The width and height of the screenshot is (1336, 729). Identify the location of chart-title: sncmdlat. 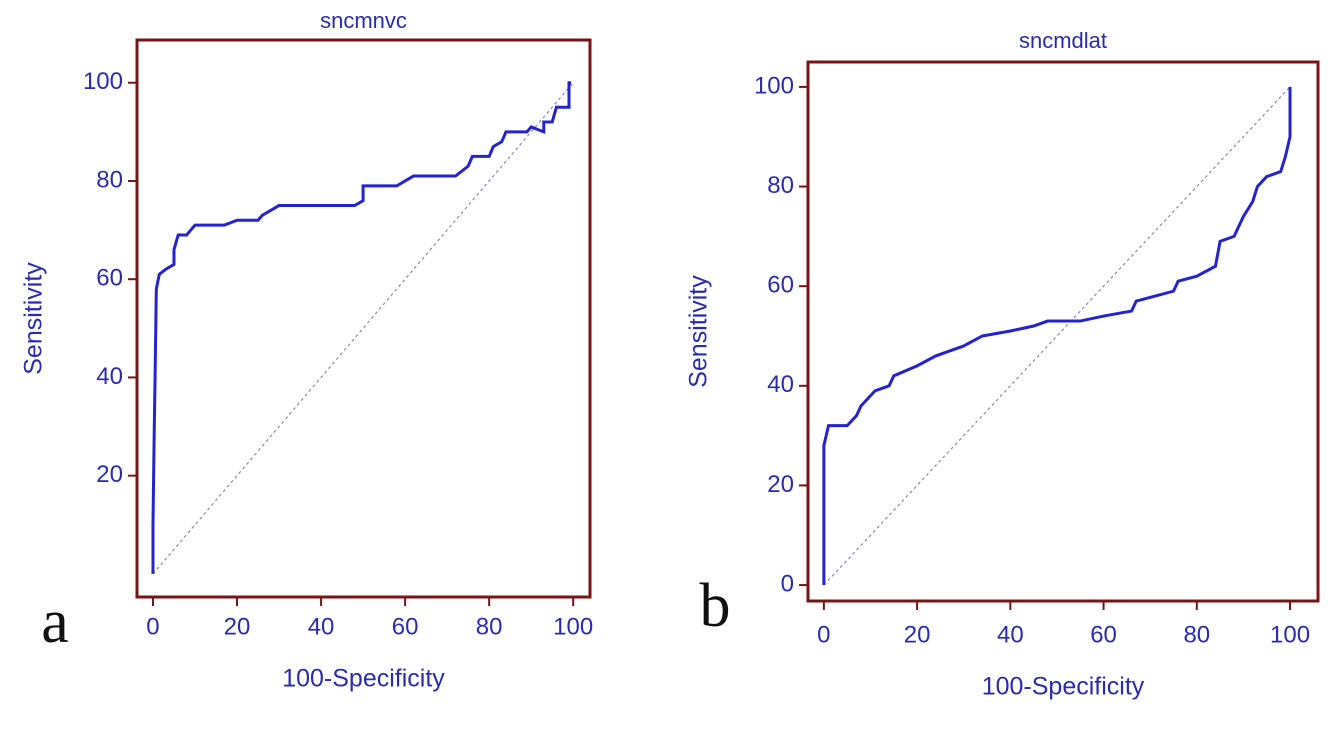
(1063, 40).